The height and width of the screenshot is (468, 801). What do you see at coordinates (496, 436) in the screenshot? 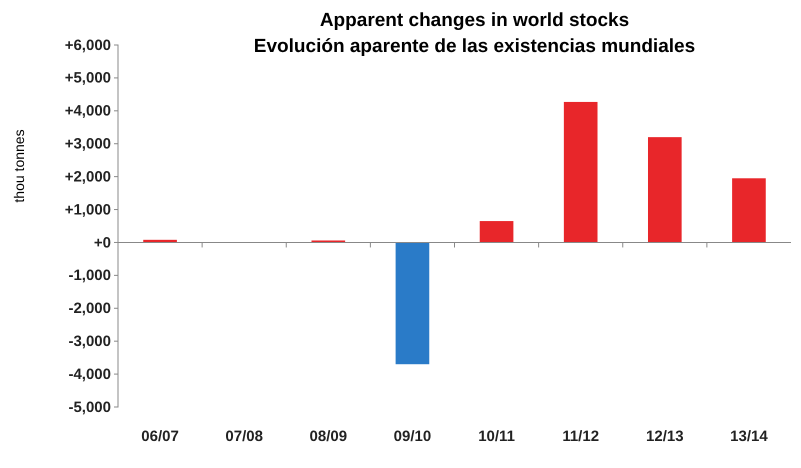
I see `x-tick-label: 10/11` at bounding box center [496, 436].